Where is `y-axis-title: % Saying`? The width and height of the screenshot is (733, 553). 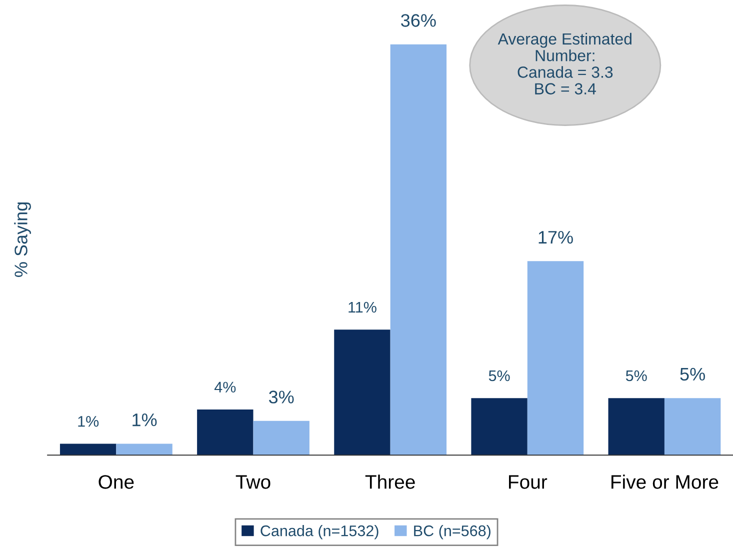 y-axis-title: % Saying is located at coordinates (22, 239).